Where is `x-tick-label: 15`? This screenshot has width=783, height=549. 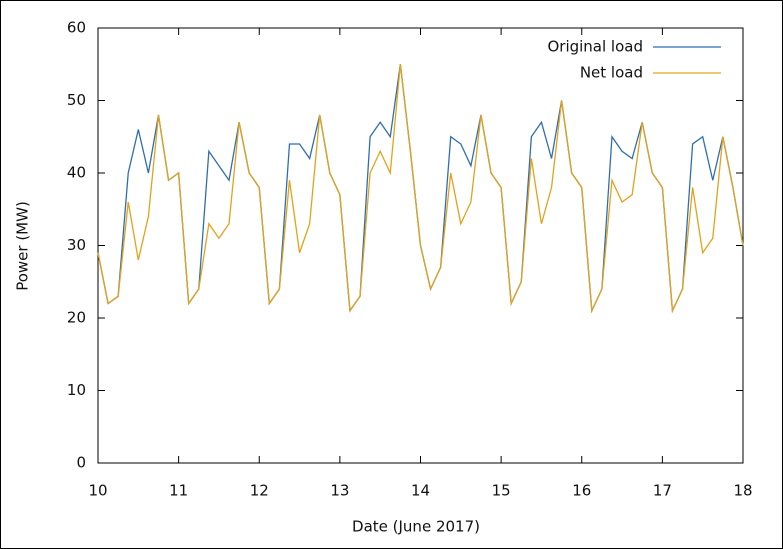 x-tick-label: 15 is located at coordinates (501, 491).